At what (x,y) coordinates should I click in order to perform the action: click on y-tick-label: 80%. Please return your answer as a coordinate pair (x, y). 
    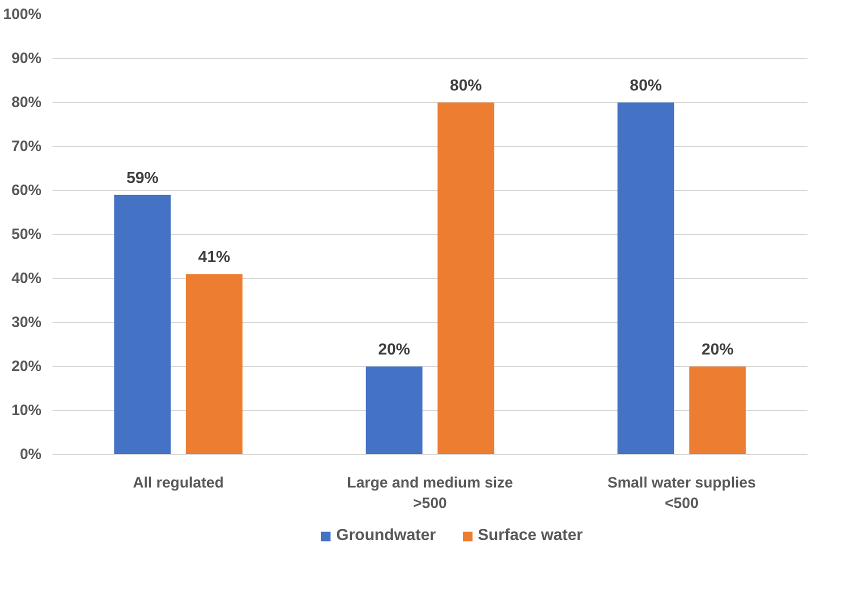
    Looking at the image, I should click on (26, 102).